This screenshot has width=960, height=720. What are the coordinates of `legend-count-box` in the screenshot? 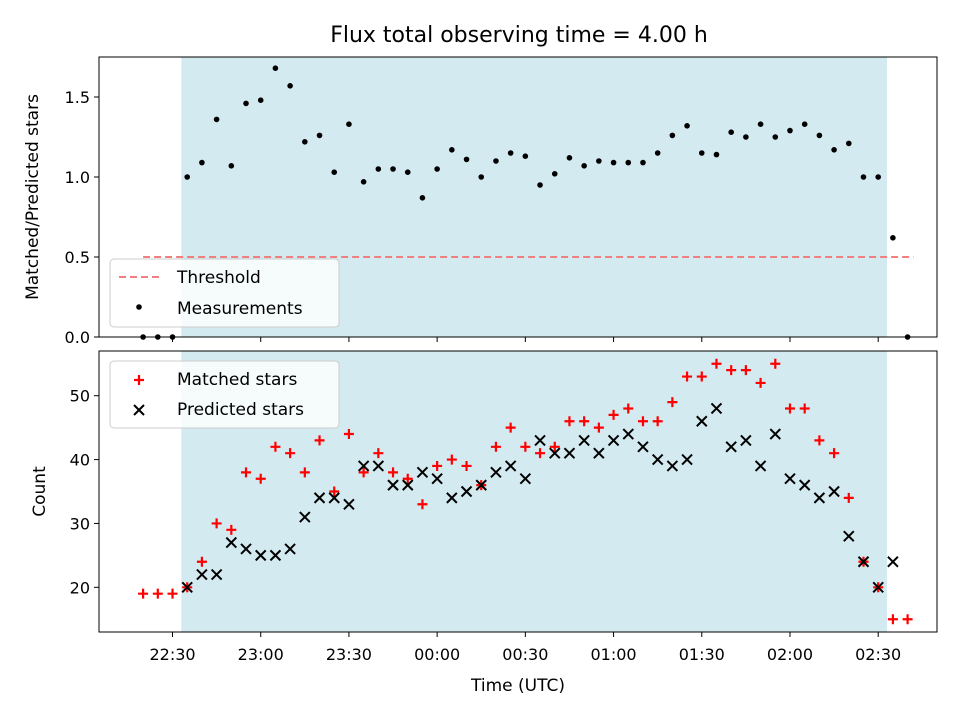 It's located at (224, 394).